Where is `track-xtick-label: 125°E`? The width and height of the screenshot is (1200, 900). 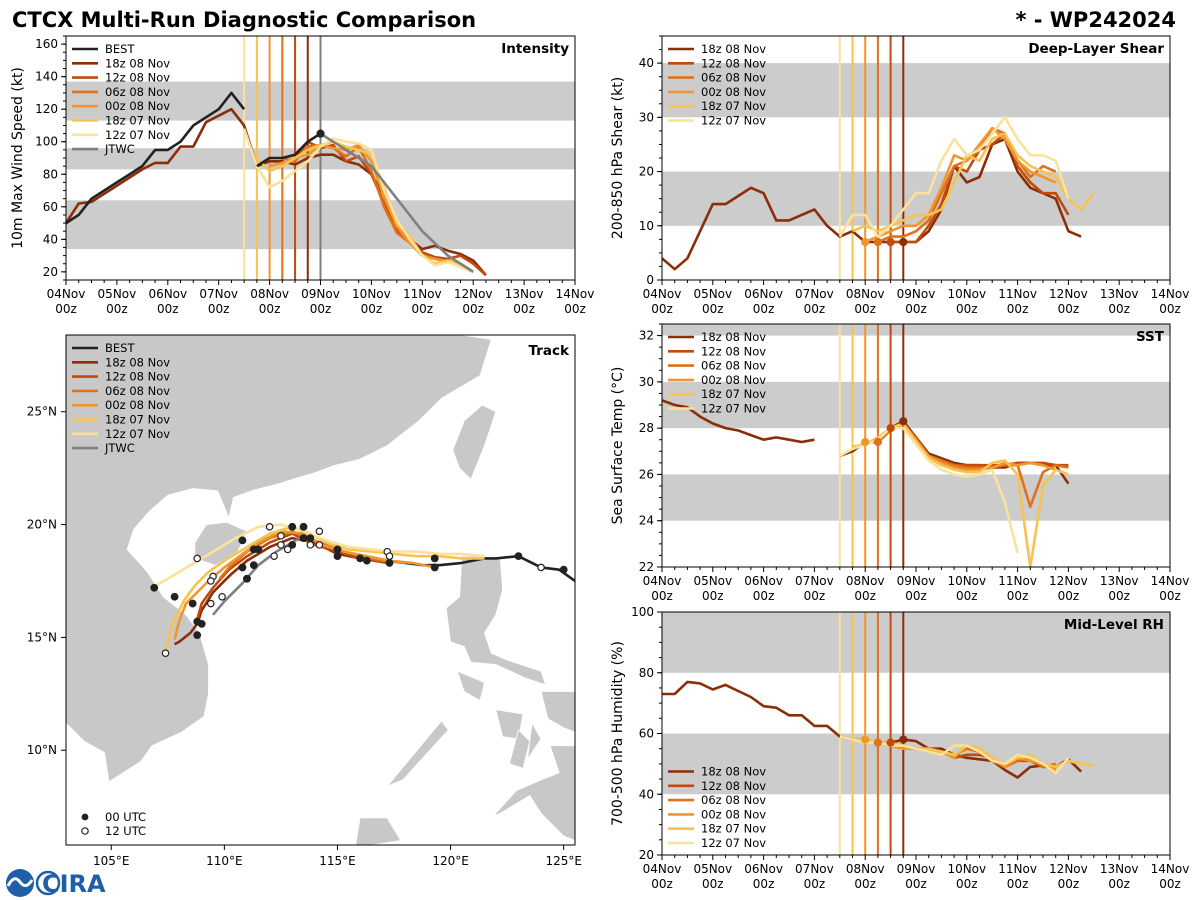
track-xtick-label: 125°E is located at coordinates (563, 861).